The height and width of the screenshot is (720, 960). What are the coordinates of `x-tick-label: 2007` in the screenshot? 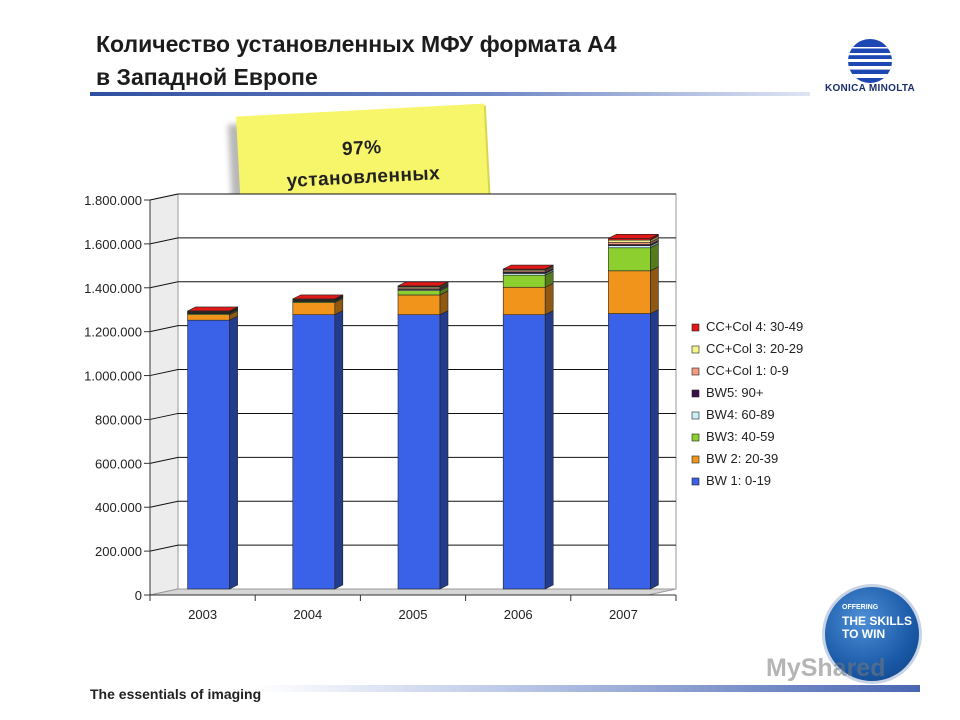 It's located at (623, 614).